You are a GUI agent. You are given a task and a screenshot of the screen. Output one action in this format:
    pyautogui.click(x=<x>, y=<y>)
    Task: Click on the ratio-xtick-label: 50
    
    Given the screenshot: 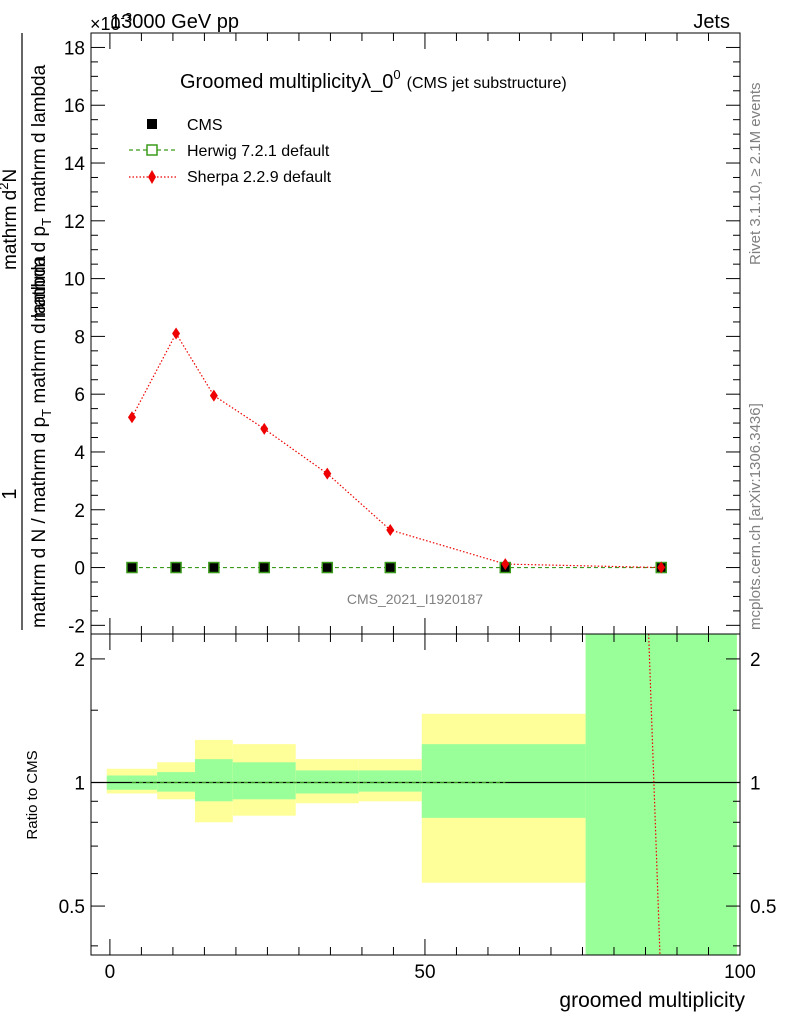 What is the action you would take?
    pyautogui.click(x=424, y=972)
    